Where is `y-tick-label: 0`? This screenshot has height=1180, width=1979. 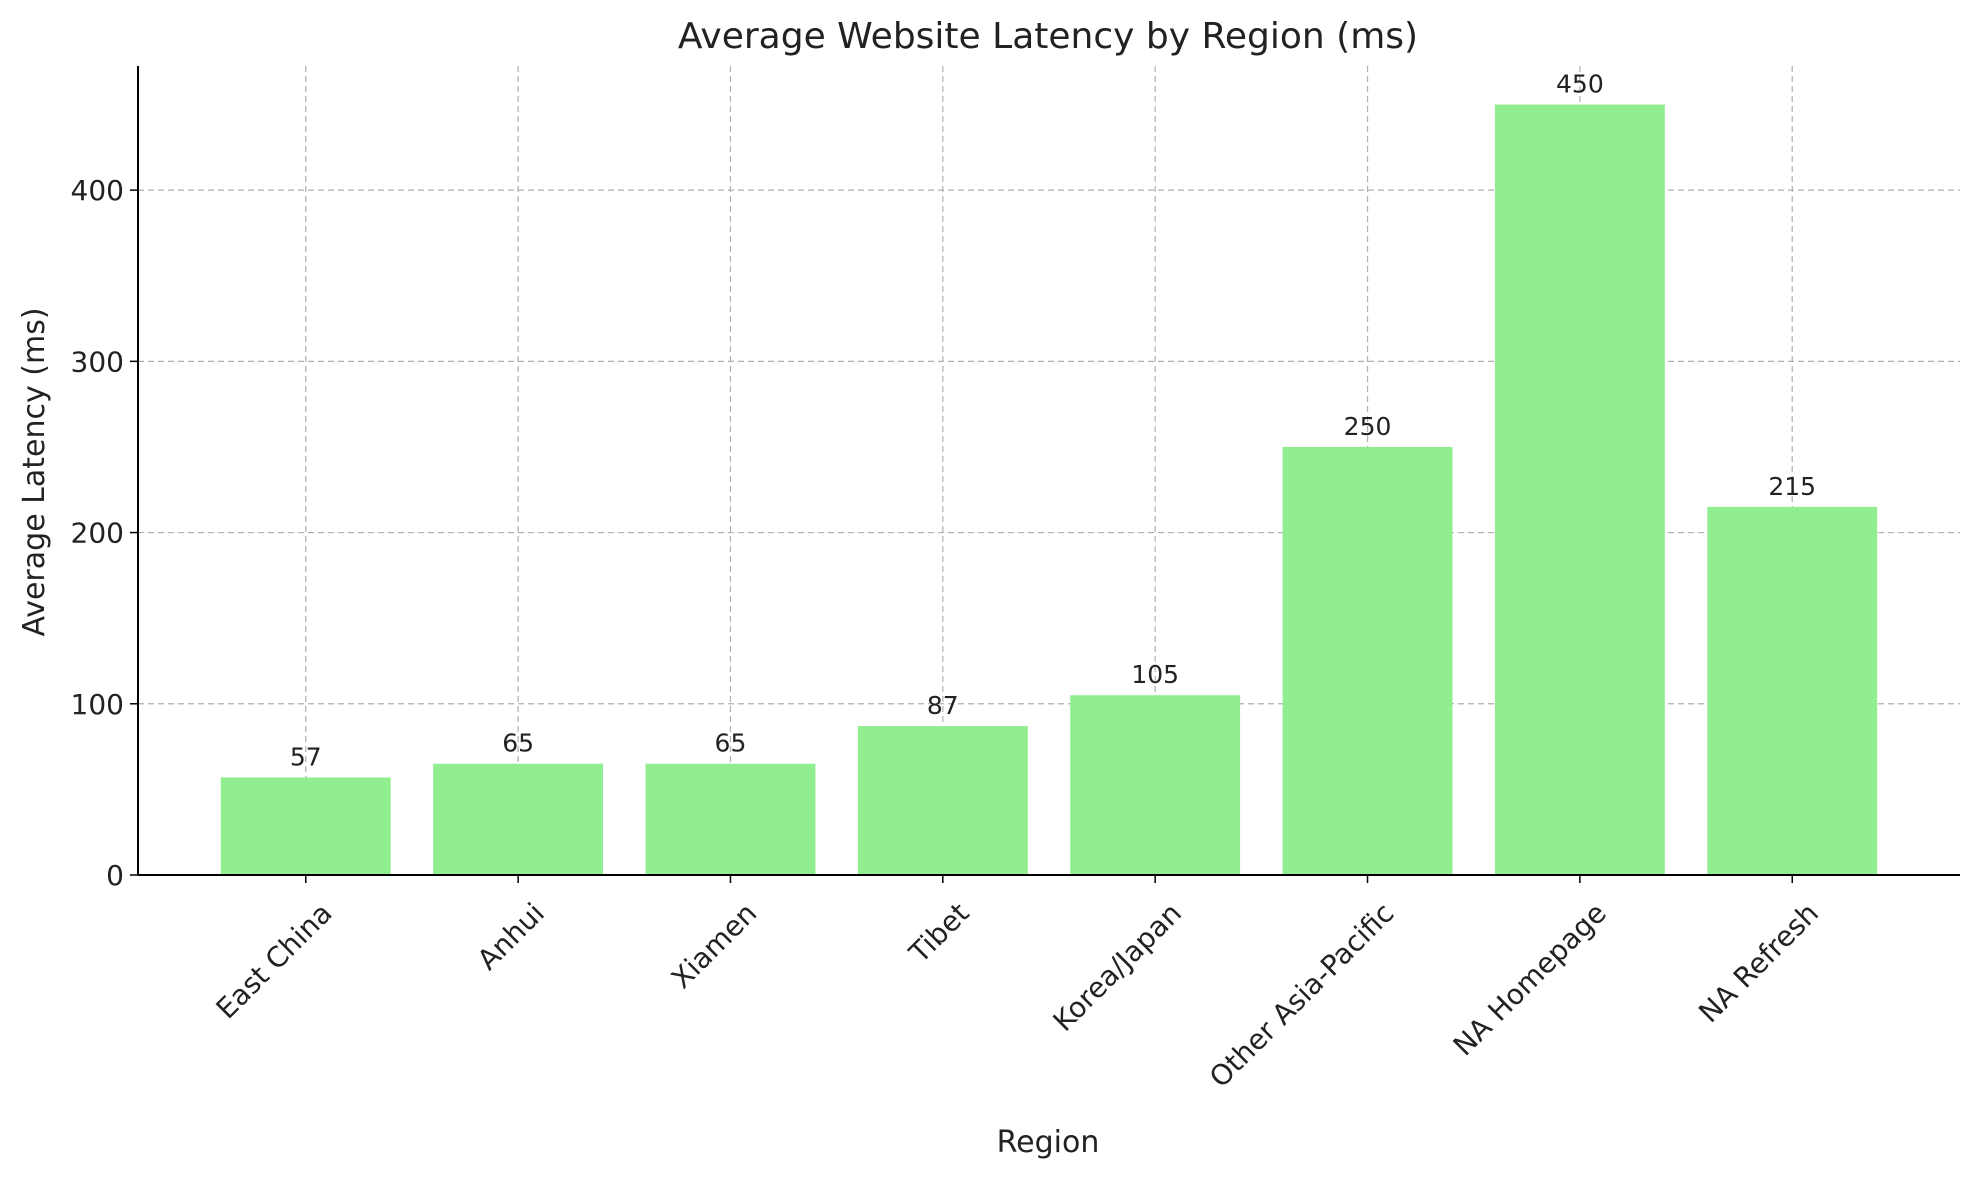
y-tick-label: 0 is located at coordinates (115, 875).